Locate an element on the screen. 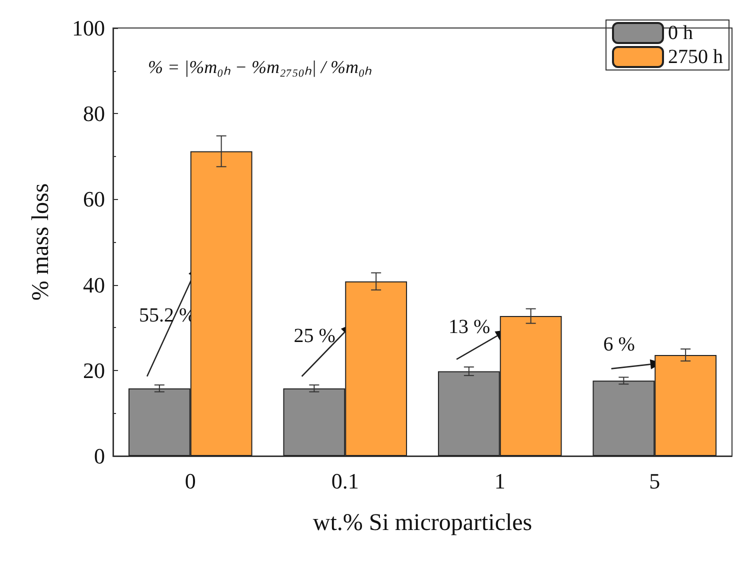  legend-label: 0 h is located at coordinates (680, 33).